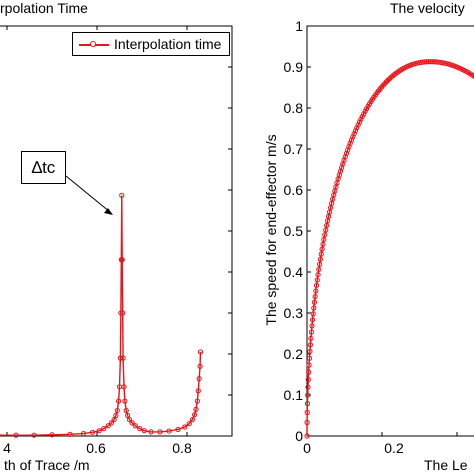 The width and height of the screenshot is (474, 474). What do you see at coordinates (168, 44) in the screenshot?
I see `legend-label: Interpolation time` at bounding box center [168, 44].